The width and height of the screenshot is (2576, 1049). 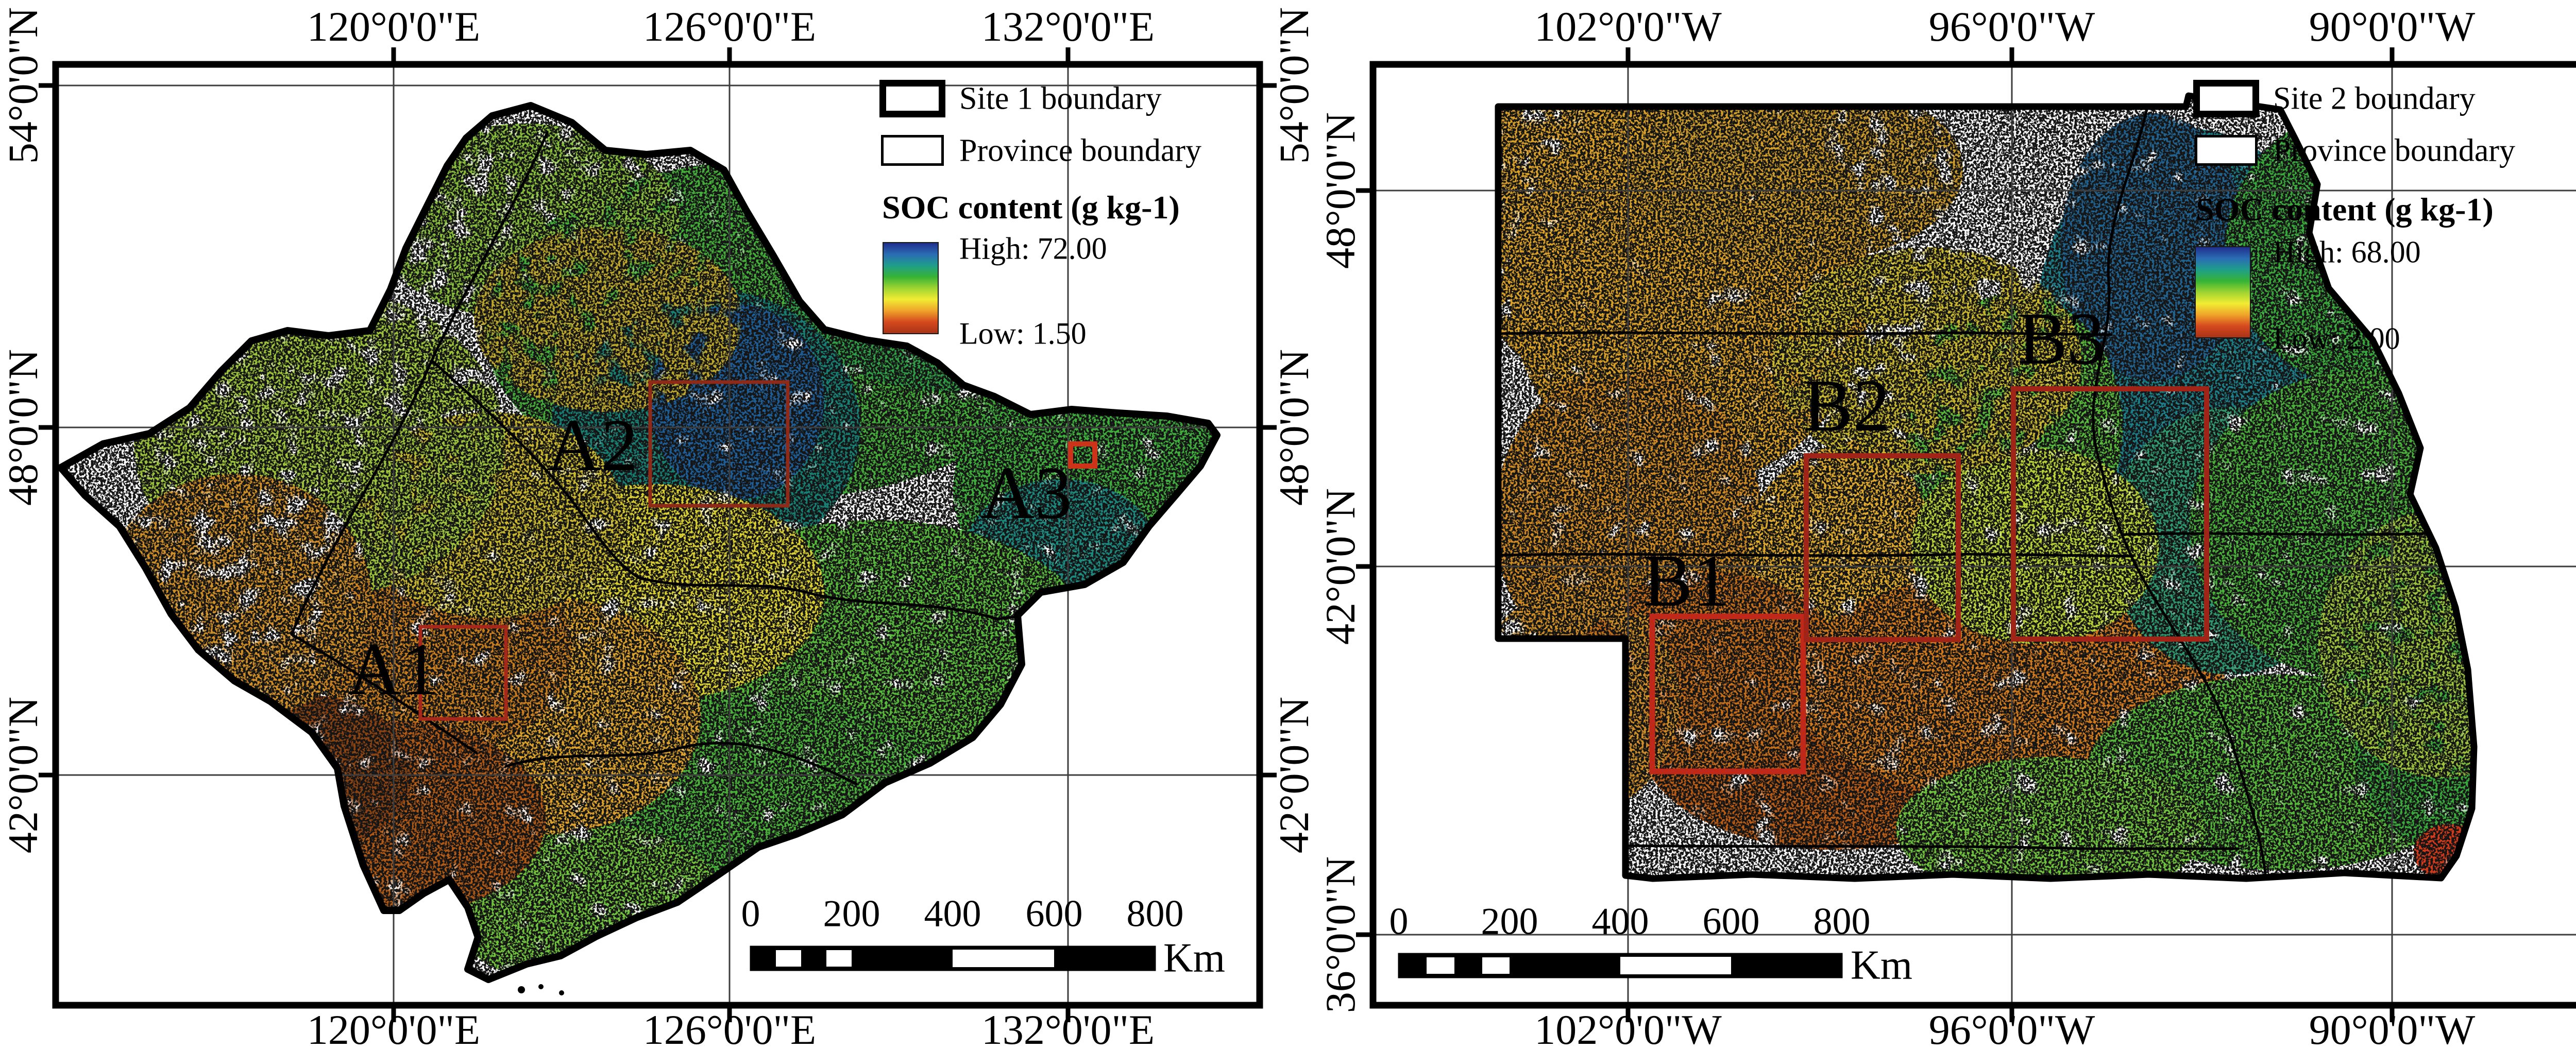 What do you see at coordinates (1628, 26) in the screenshot?
I see `site2-top-lon-label-102w: 102°0'0"W` at bounding box center [1628, 26].